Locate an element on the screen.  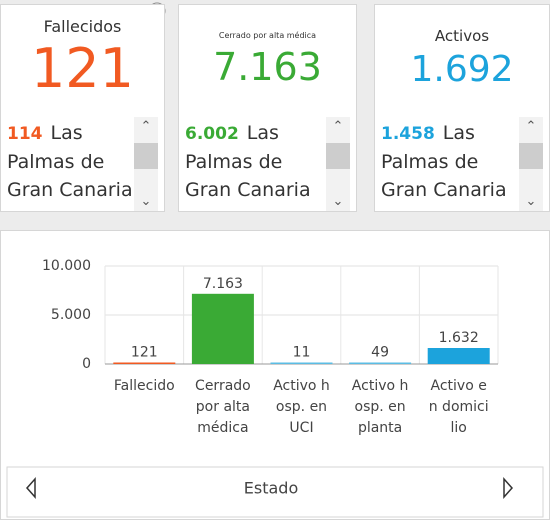
y-tick-label: 5.000 is located at coordinates (71, 315).